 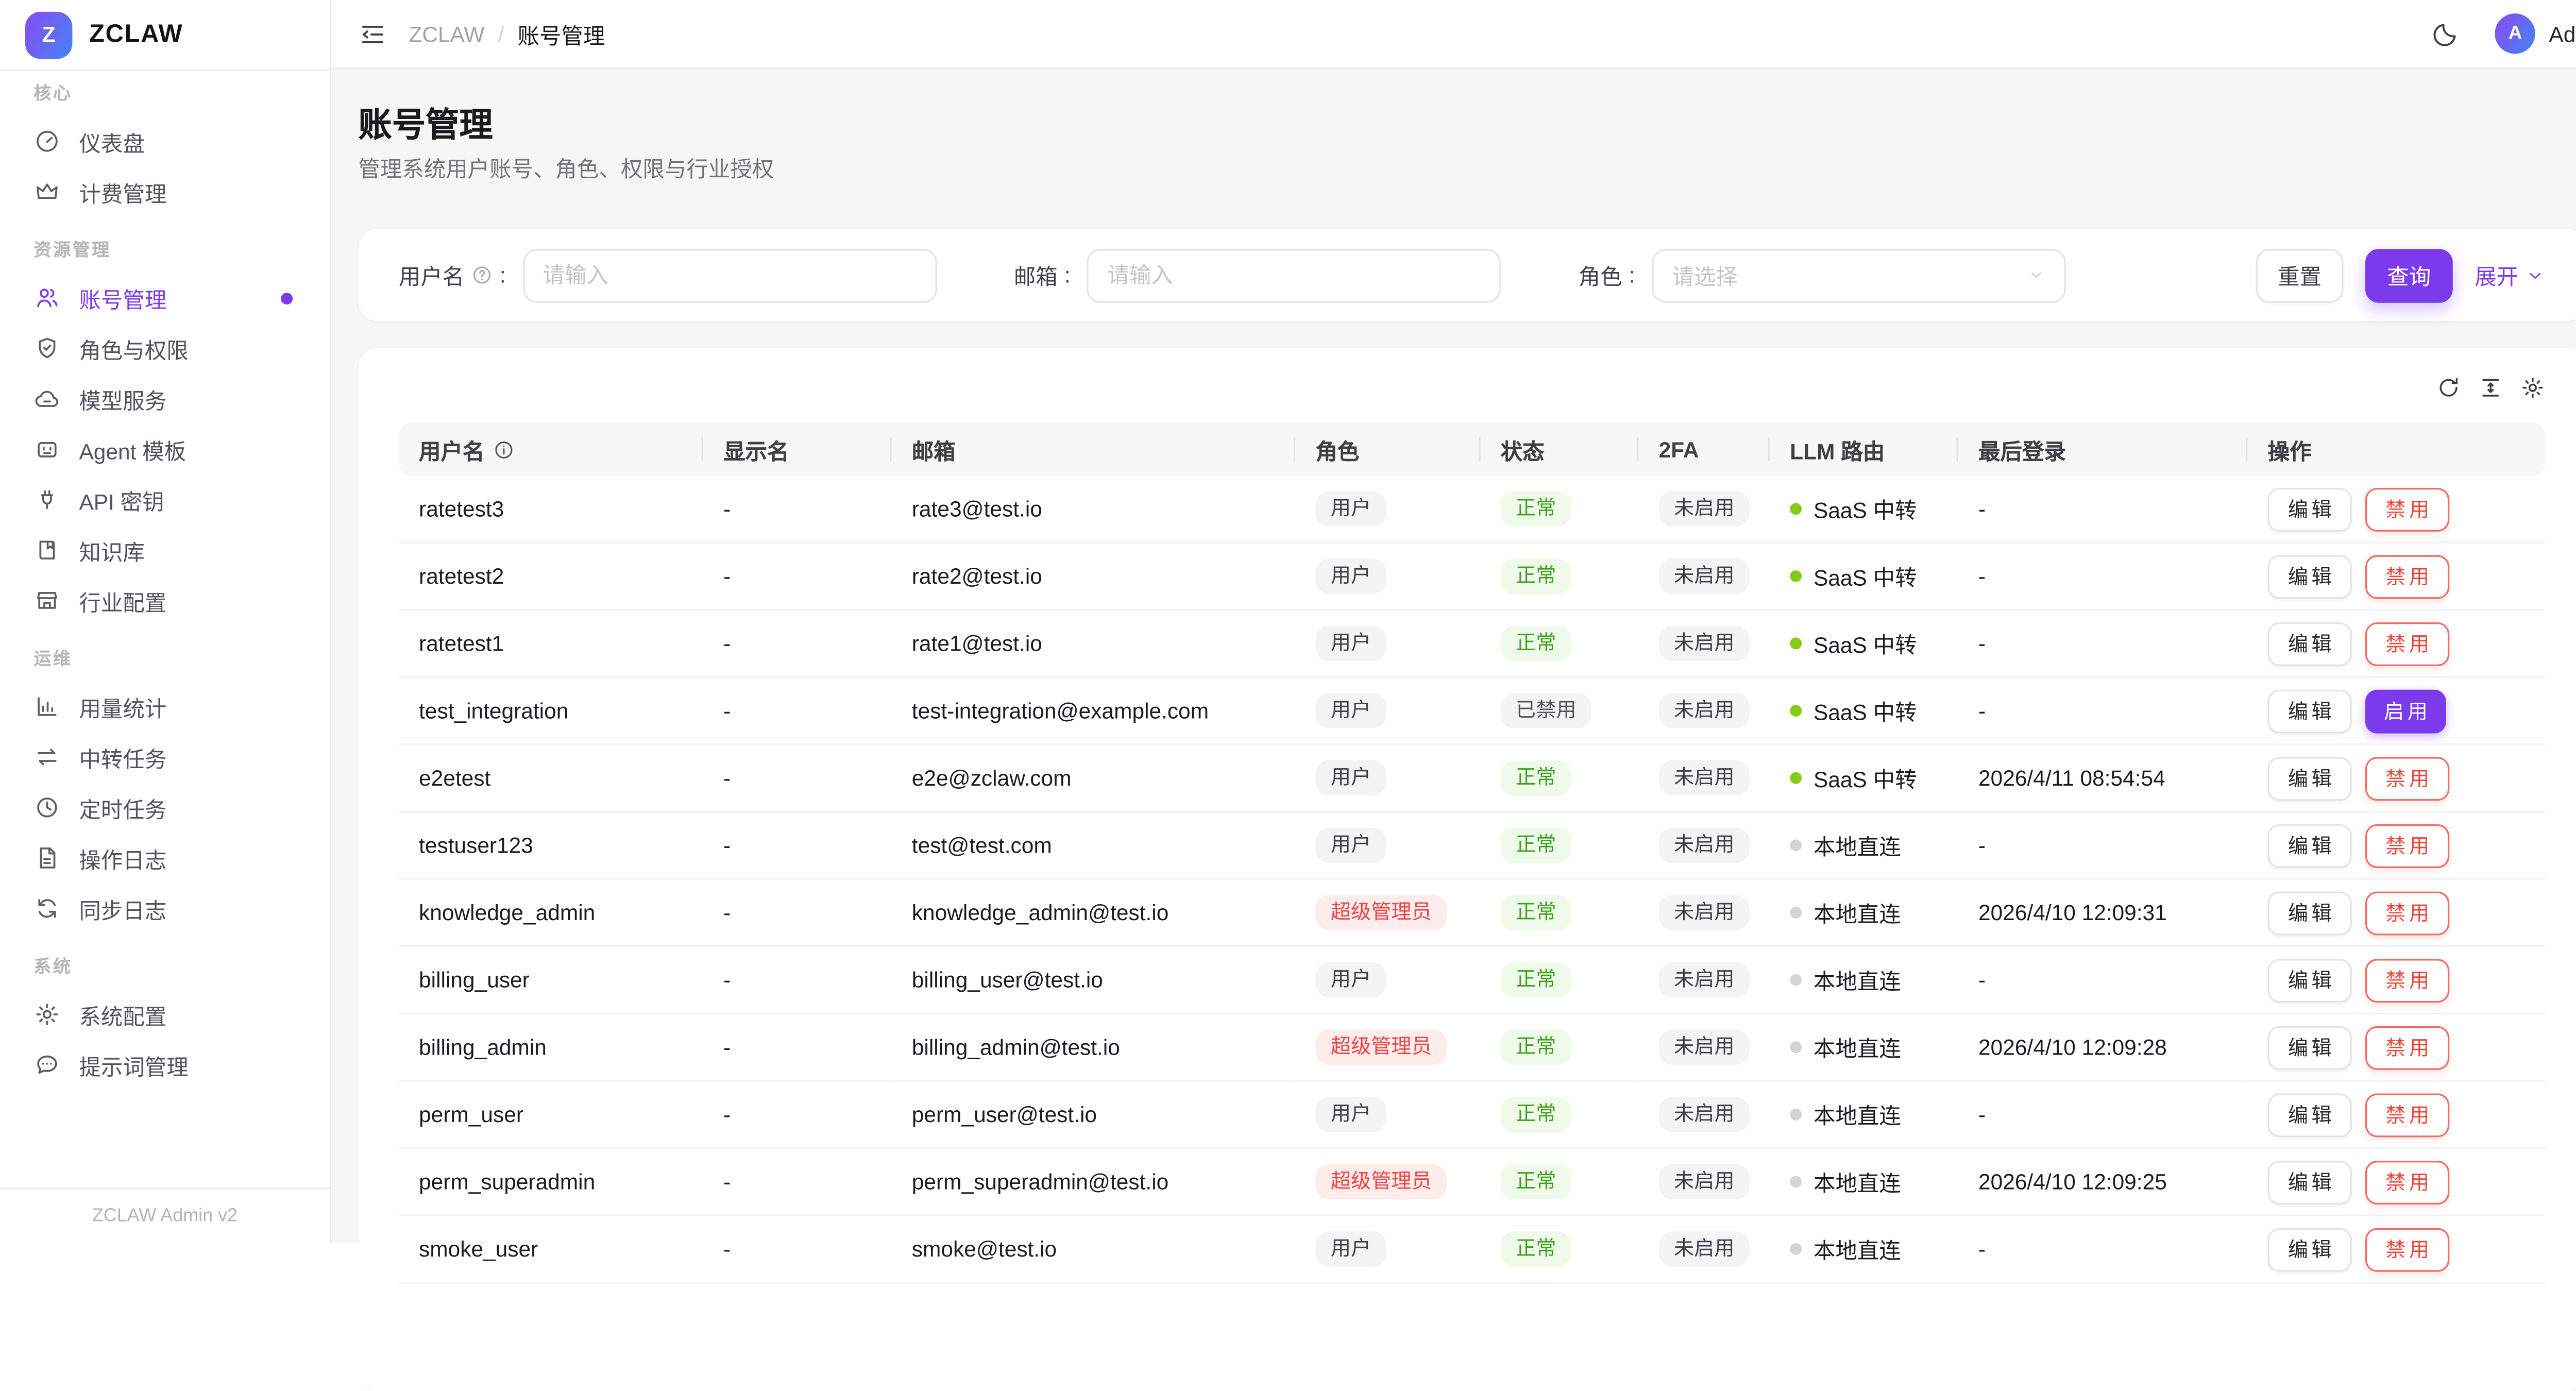 What do you see at coordinates (2445, 34) in the screenshot?
I see `dark-mode-toggle-icon` at bounding box center [2445, 34].